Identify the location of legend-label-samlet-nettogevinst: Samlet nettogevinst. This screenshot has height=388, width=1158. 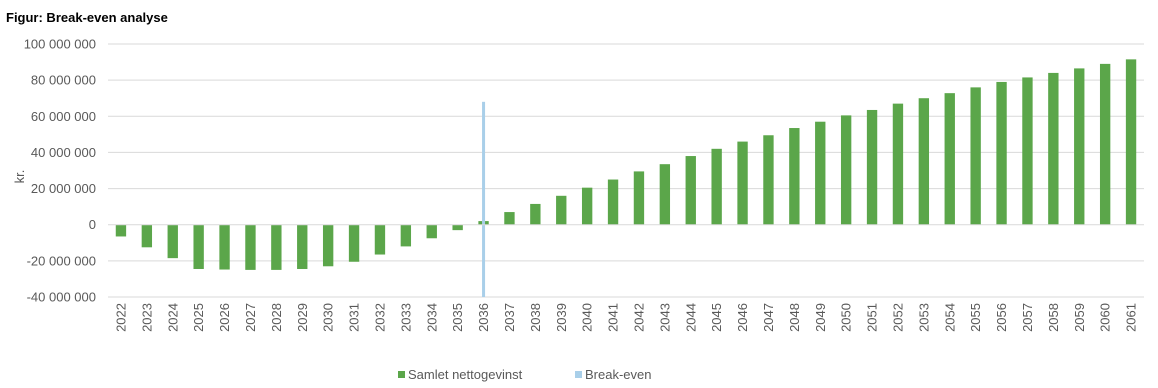
(465, 374).